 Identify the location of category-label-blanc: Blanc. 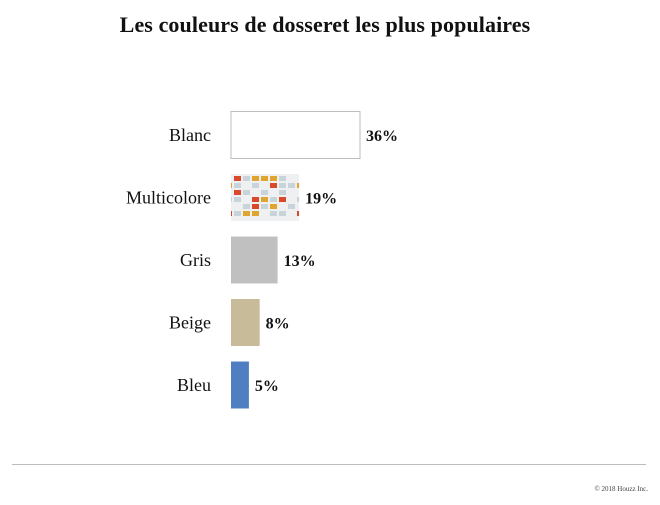
(190, 135).